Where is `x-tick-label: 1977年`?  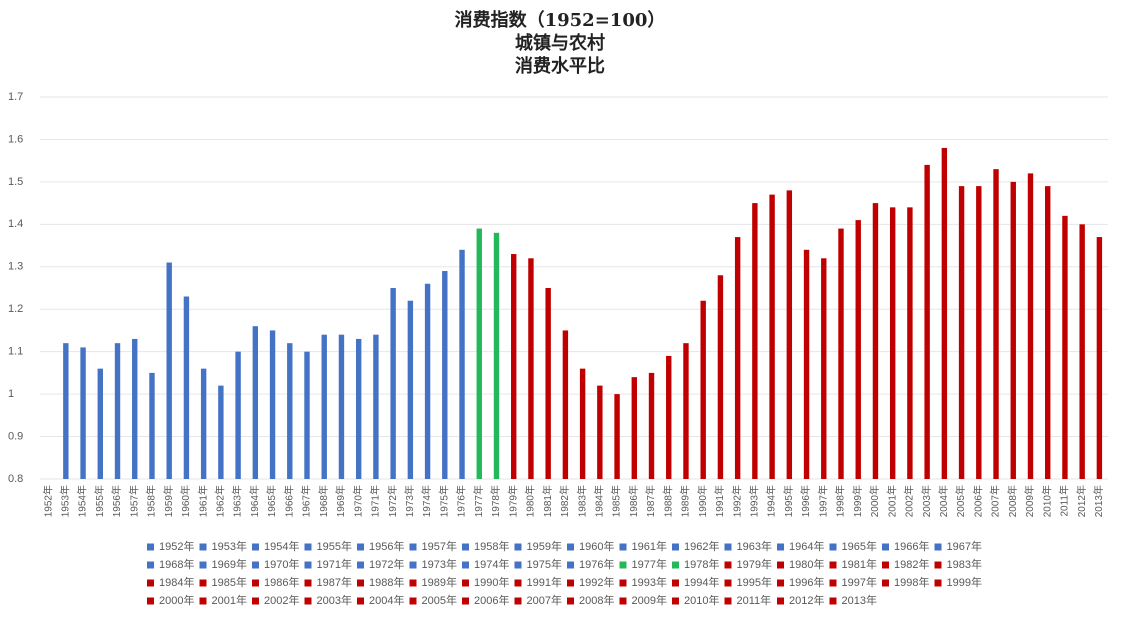
x-tick-label: 1977年 is located at coordinates (478, 501).